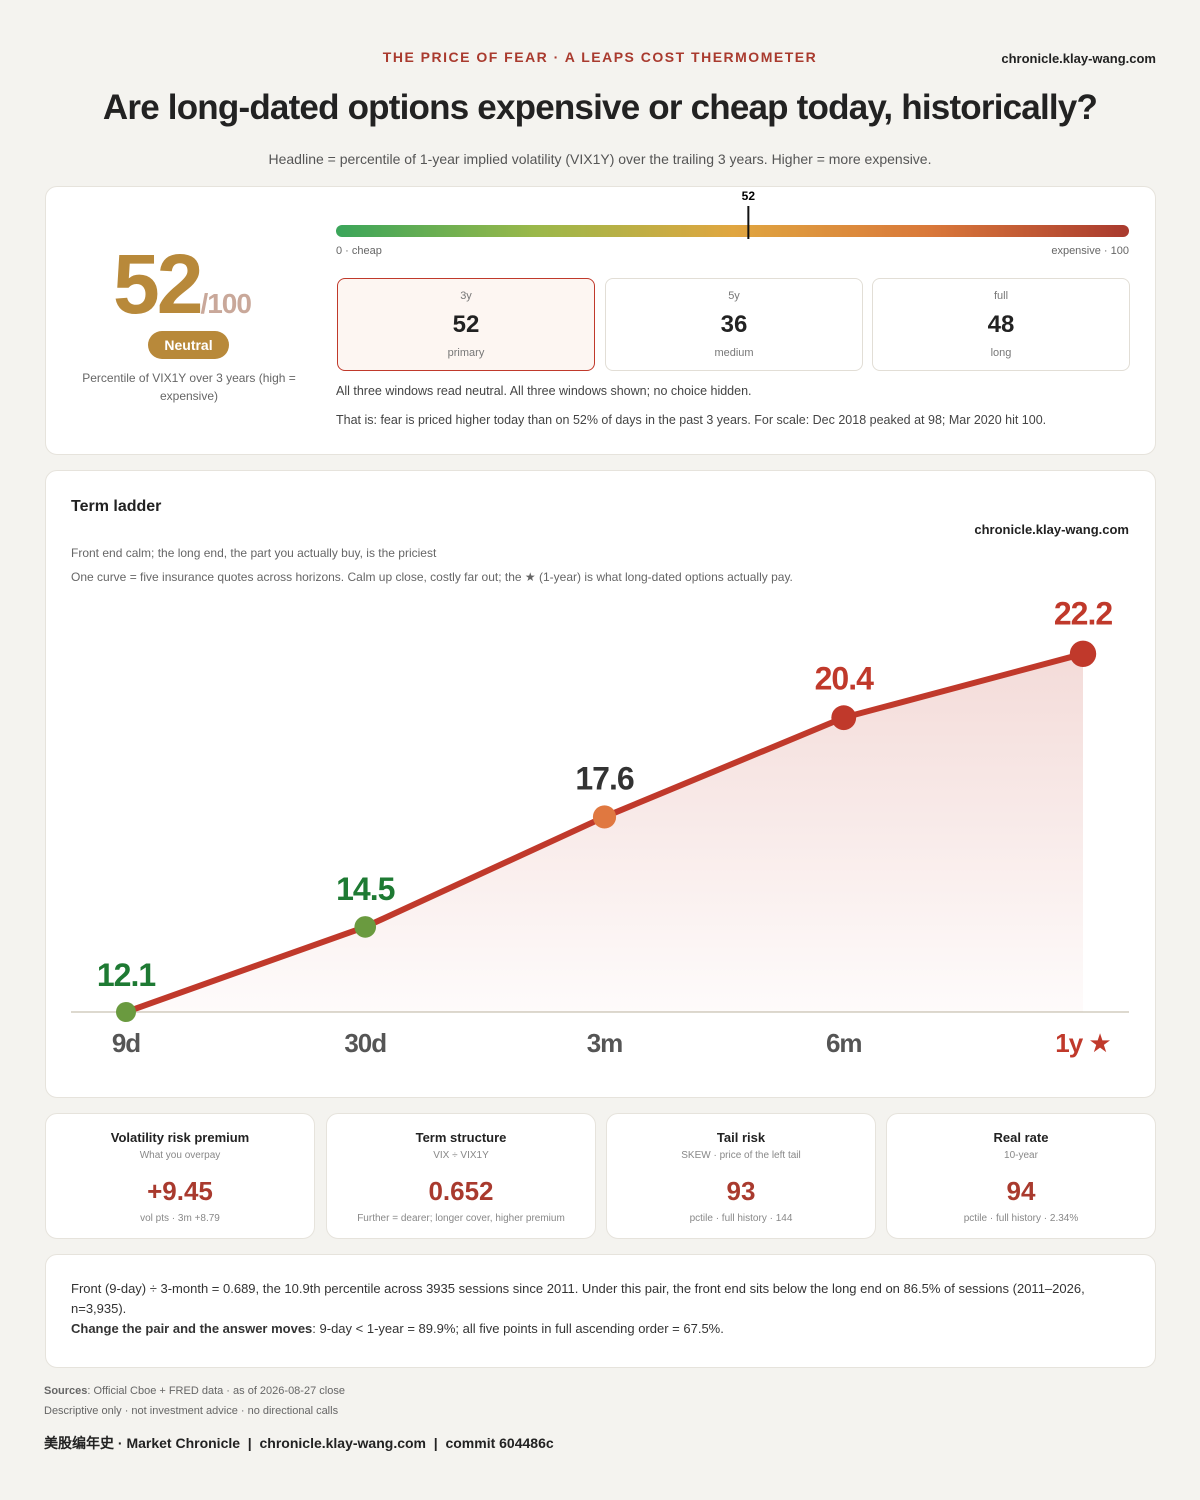  What do you see at coordinates (734, 353) in the screenshot?
I see `window-note: medium` at bounding box center [734, 353].